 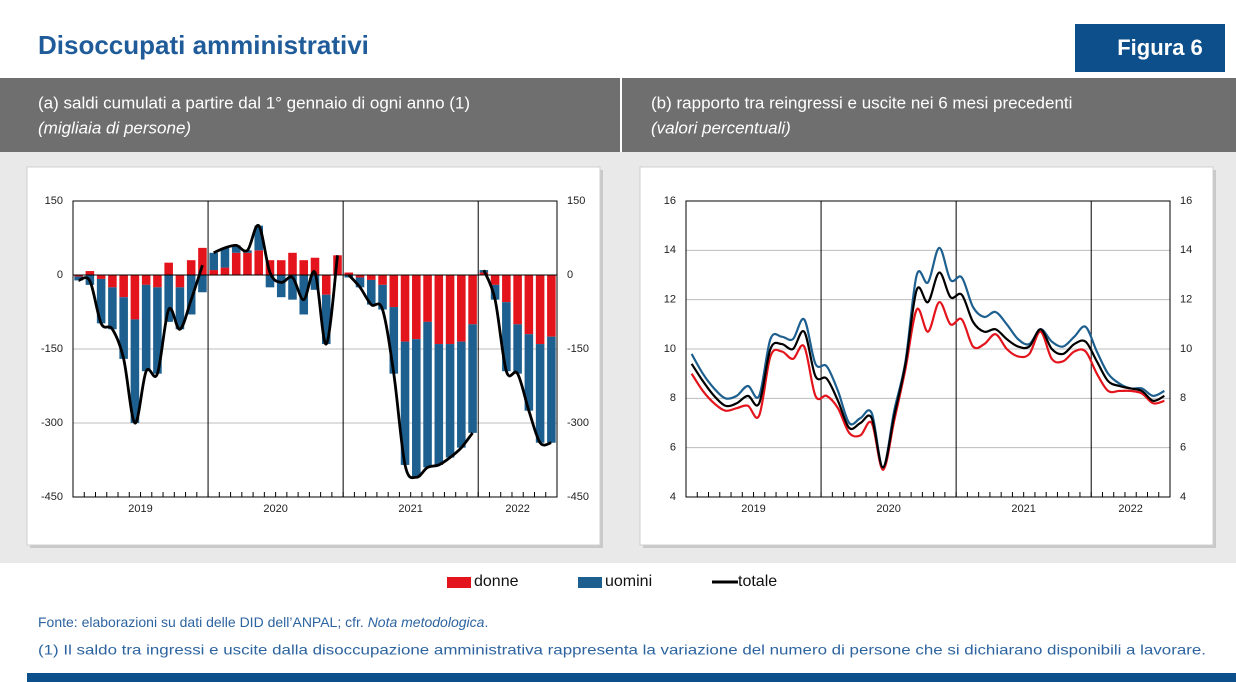 I want to click on bottom-bar, so click(x=631, y=677).